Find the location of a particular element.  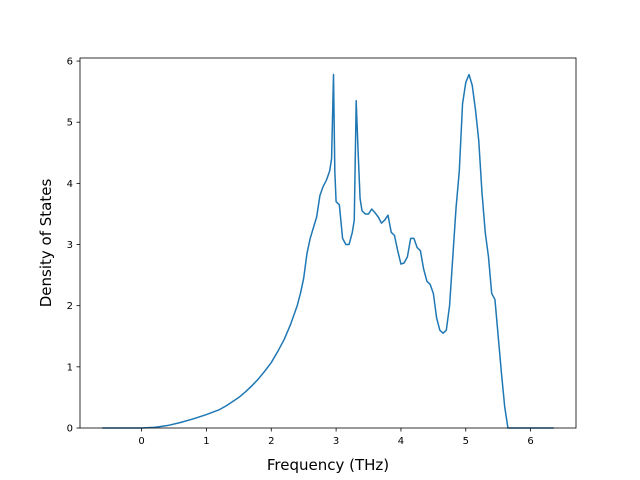

y-tick-label: 1 is located at coordinates (70, 367).